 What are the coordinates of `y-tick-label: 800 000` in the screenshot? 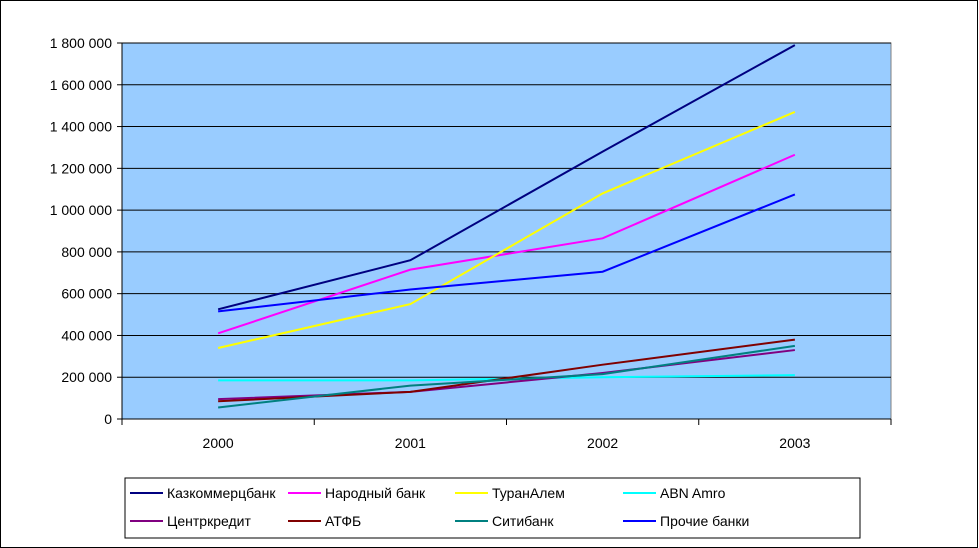 It's located at (86, 252).